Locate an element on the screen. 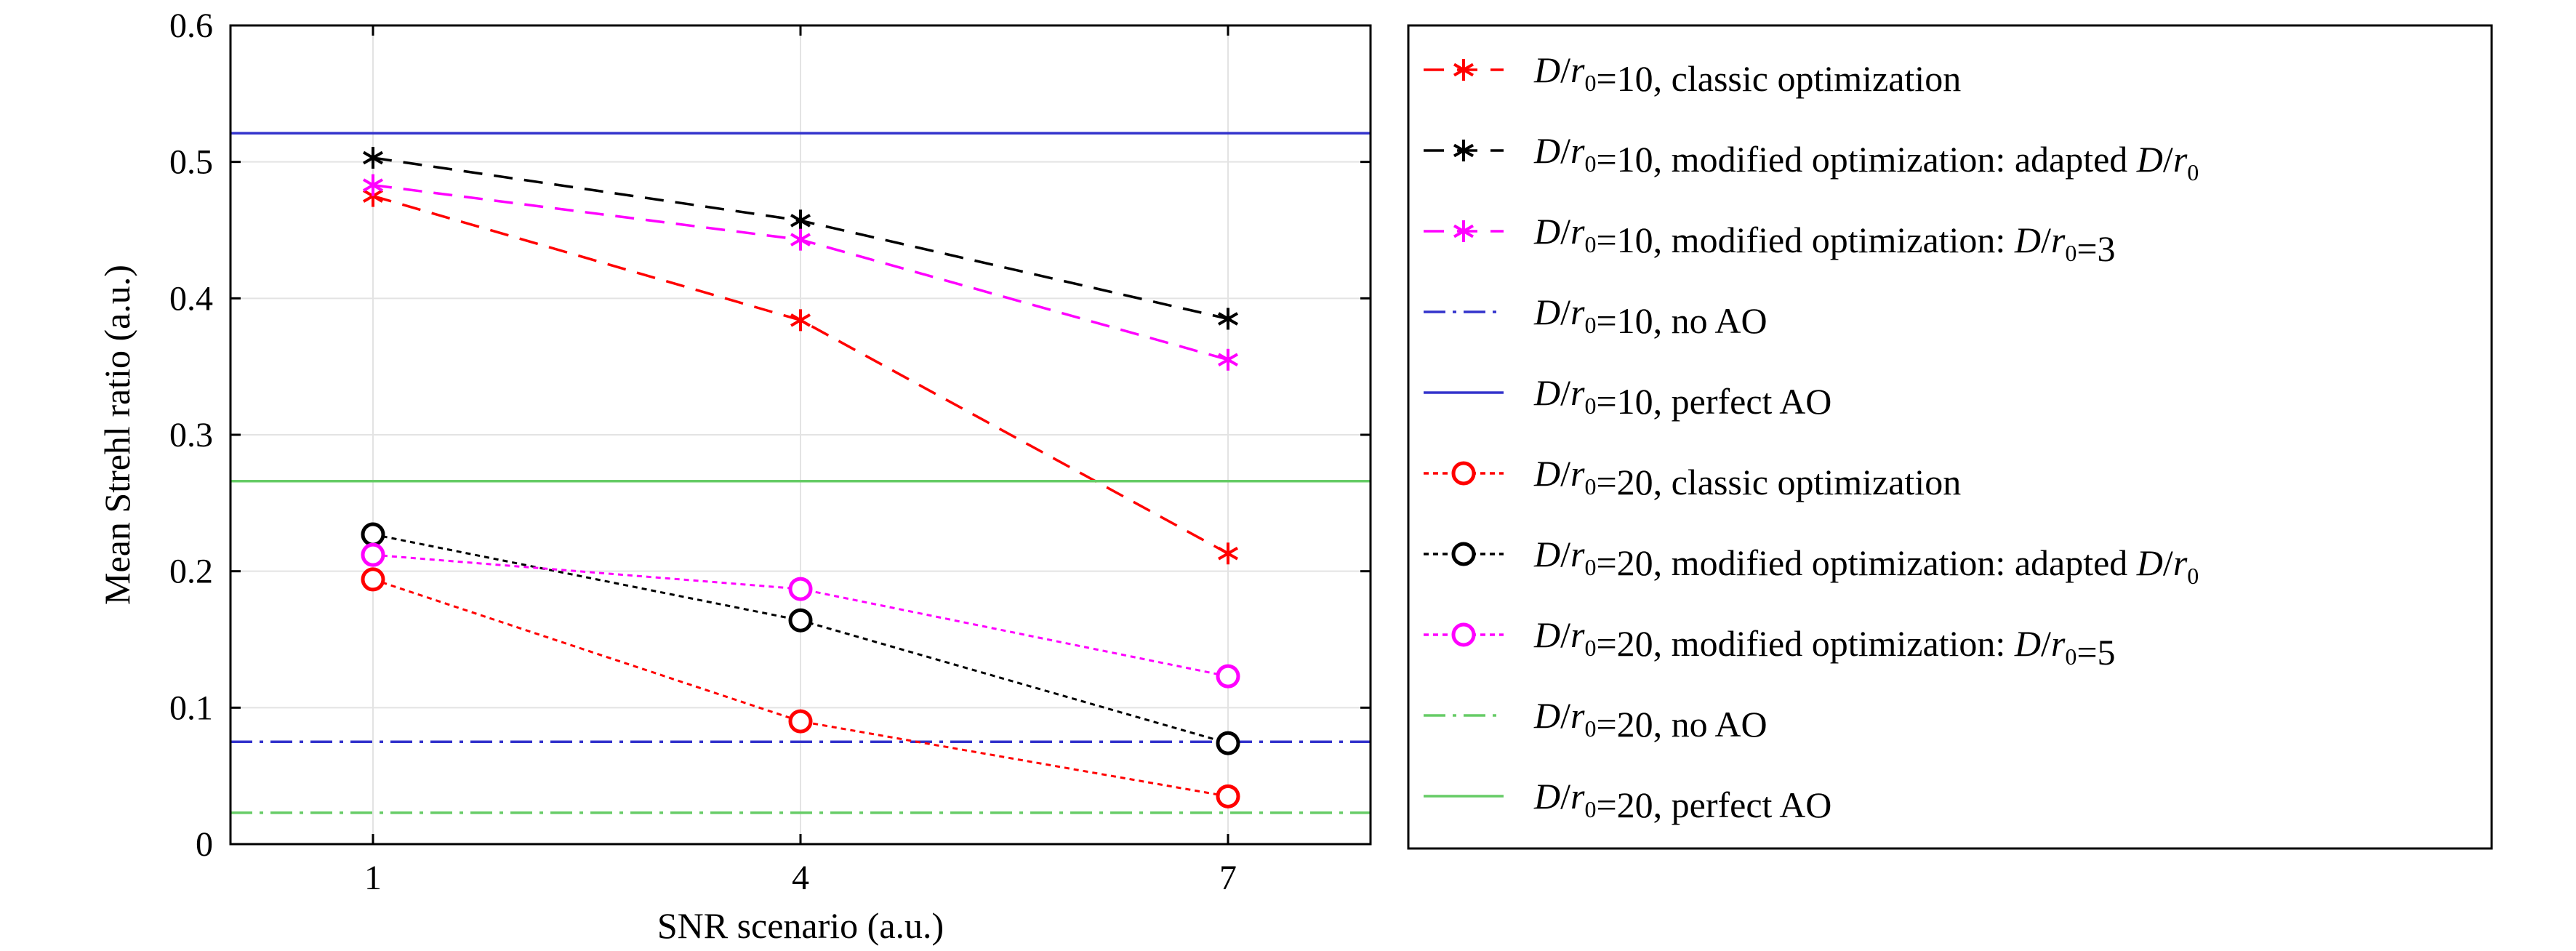 The image size is (2576, 951). y-axis-label: Mean Strehl ratio (a.u.) is located at coordinates (117, 435).